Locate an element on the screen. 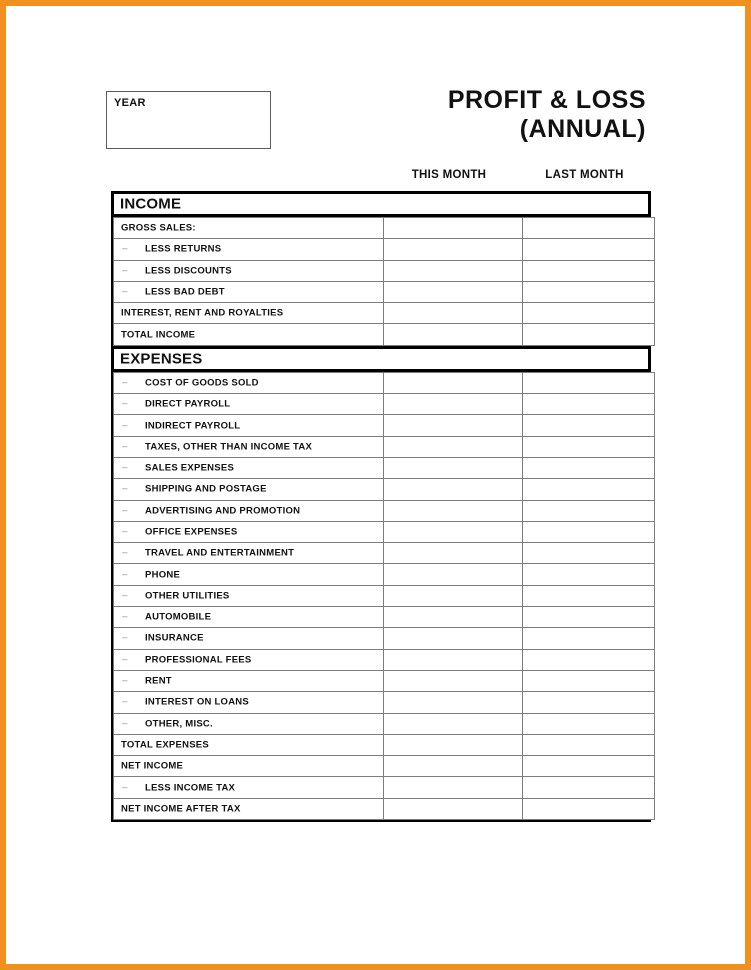  row-label-cell: NET INCOME is located at coordinates (248, 766).